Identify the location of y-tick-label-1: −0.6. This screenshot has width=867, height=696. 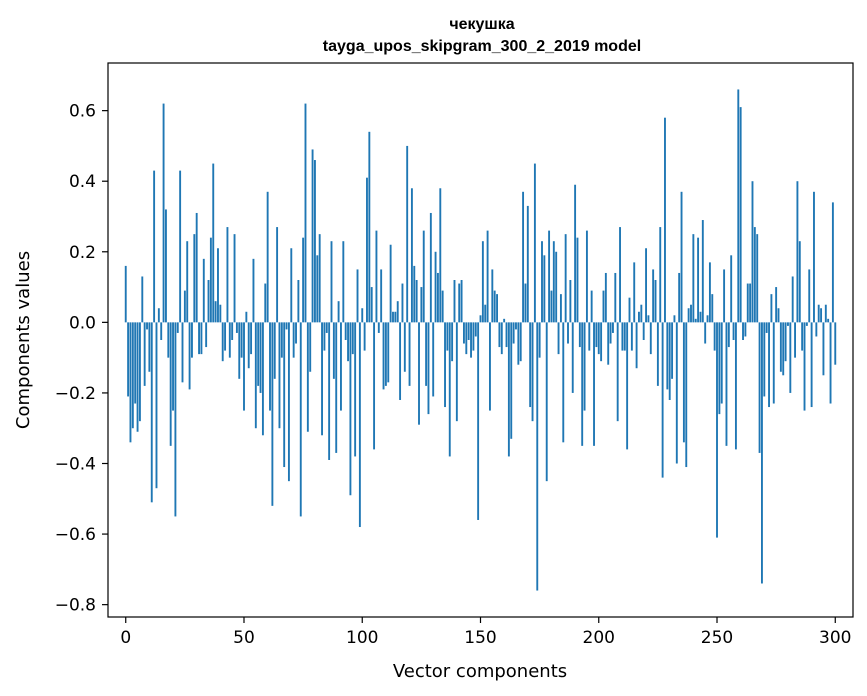
(75, 535).